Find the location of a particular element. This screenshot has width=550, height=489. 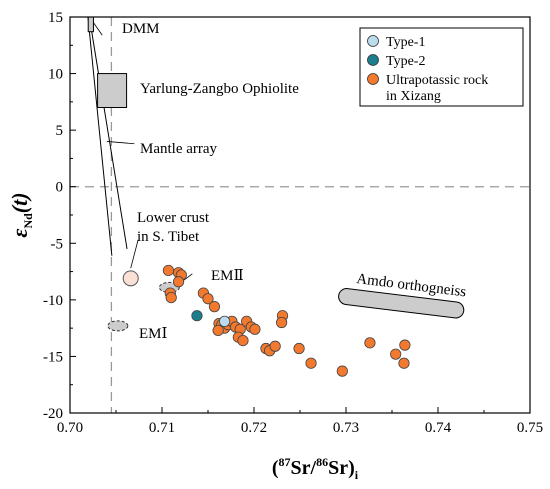

legend-label-ultrapotassic-line2: in Xizang is located at coordinates (413, 96).